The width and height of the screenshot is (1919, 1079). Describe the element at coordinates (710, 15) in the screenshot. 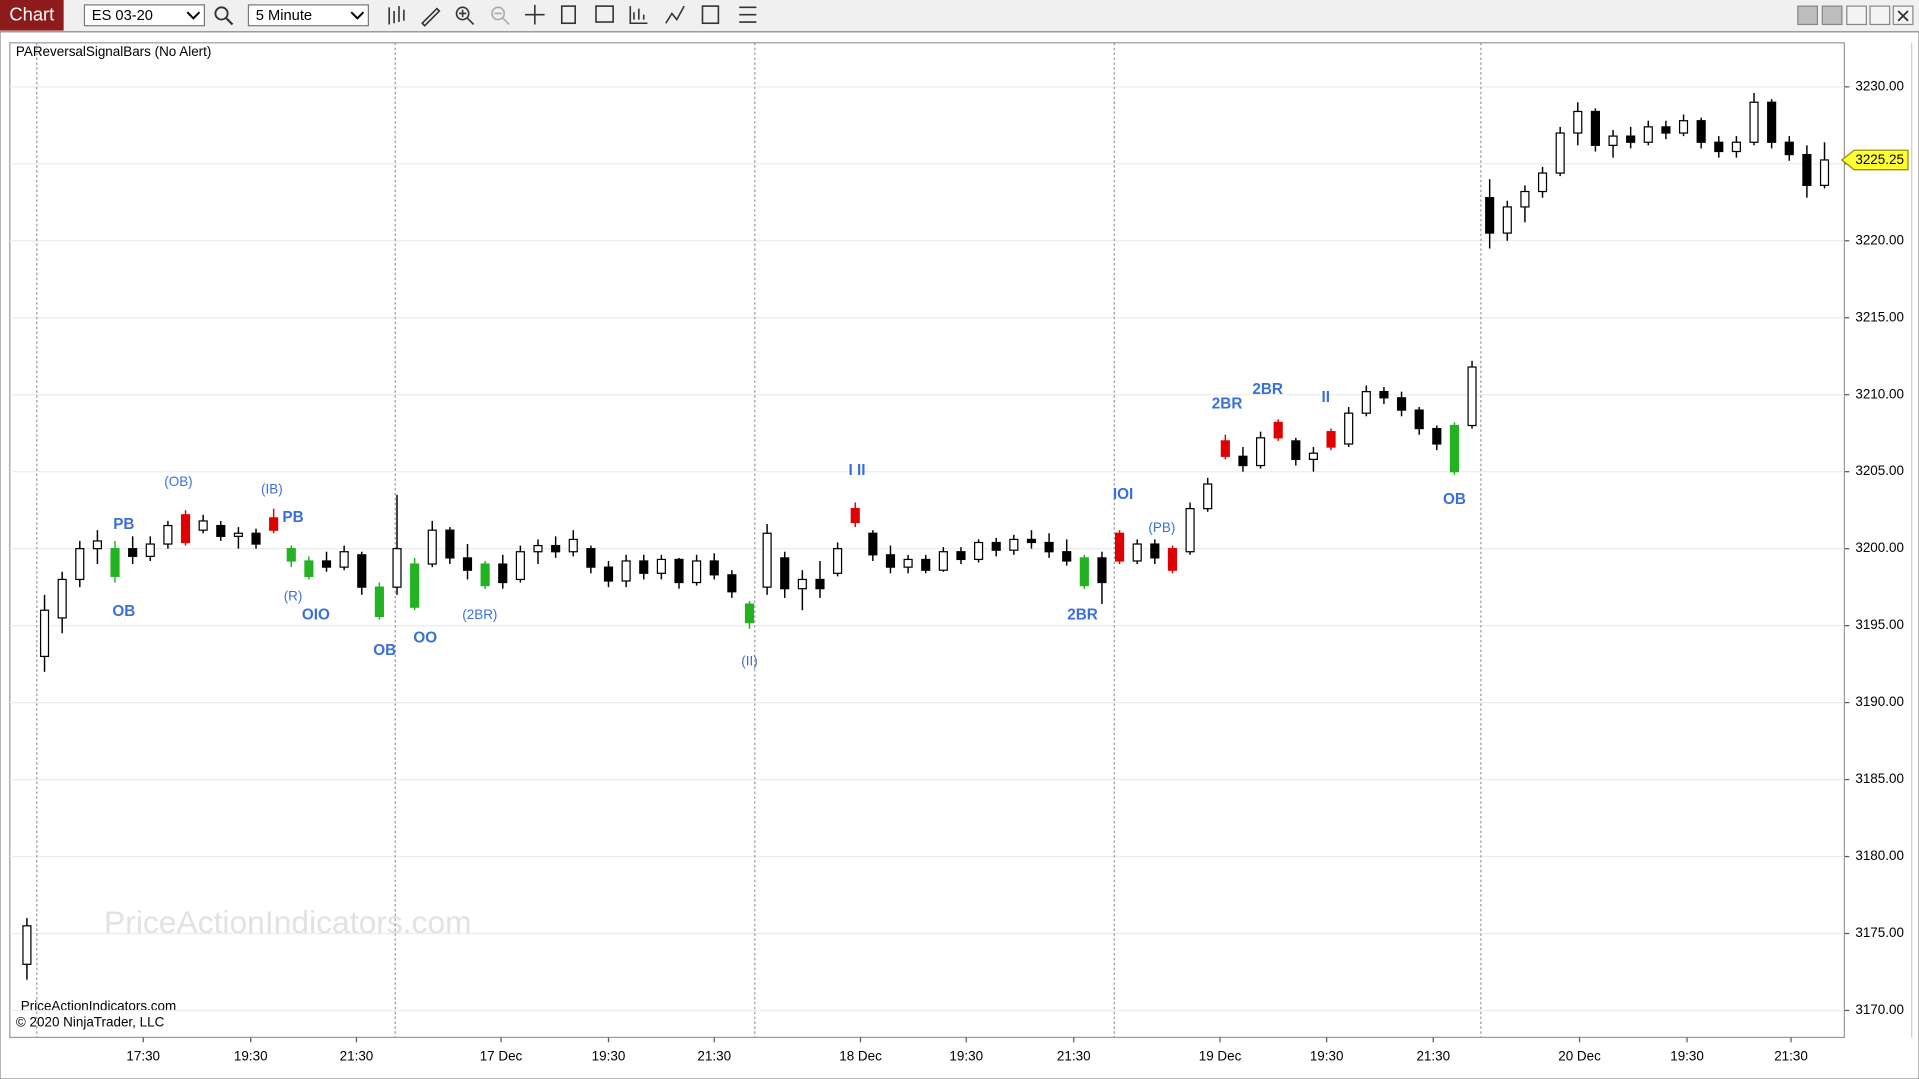

I see `templates-icon` at that location.